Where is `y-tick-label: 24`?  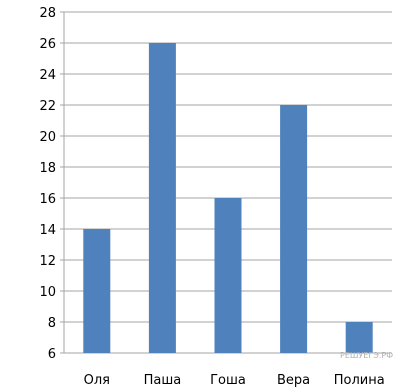 y-tick-label: 24 is located at coordinates (47, 75).